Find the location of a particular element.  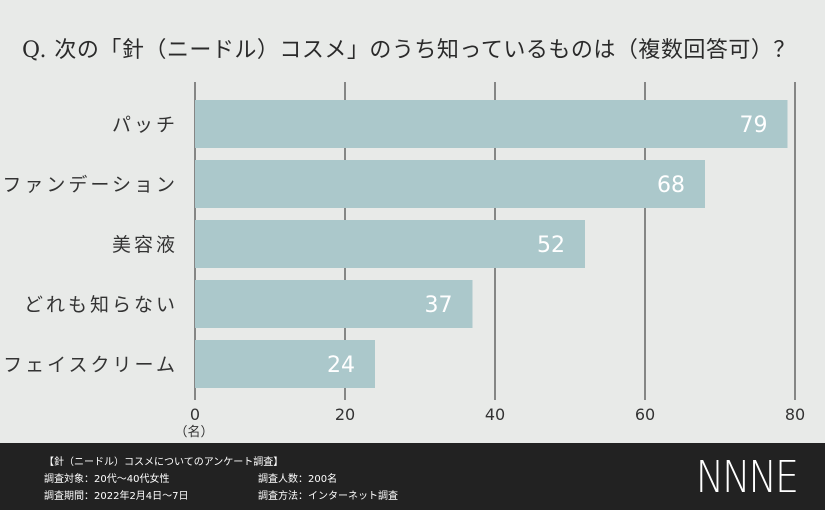

x-tick-label: 0 is located at coordinates (195, 414).